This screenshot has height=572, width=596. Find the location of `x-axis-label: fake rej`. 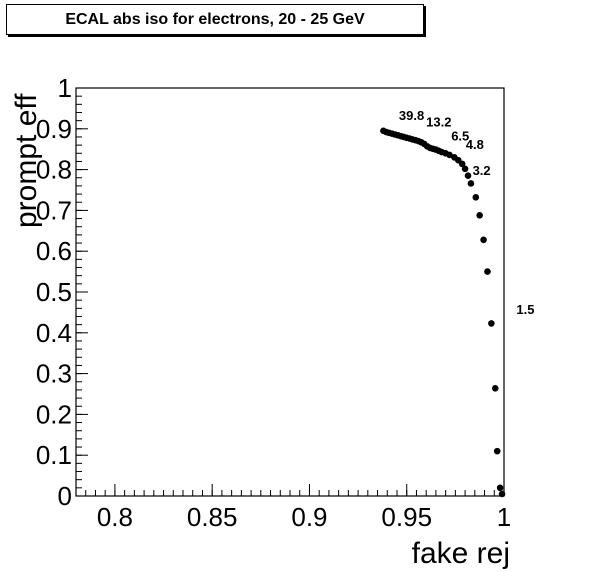

x-axis-label: fake rej is located at coordinates (461, 553).